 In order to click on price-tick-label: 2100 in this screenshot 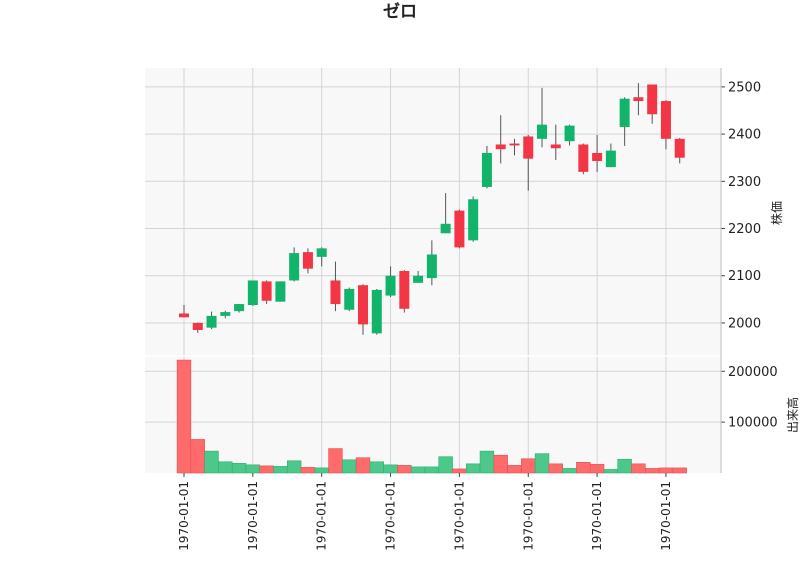, I will do `click(744, 276)`.